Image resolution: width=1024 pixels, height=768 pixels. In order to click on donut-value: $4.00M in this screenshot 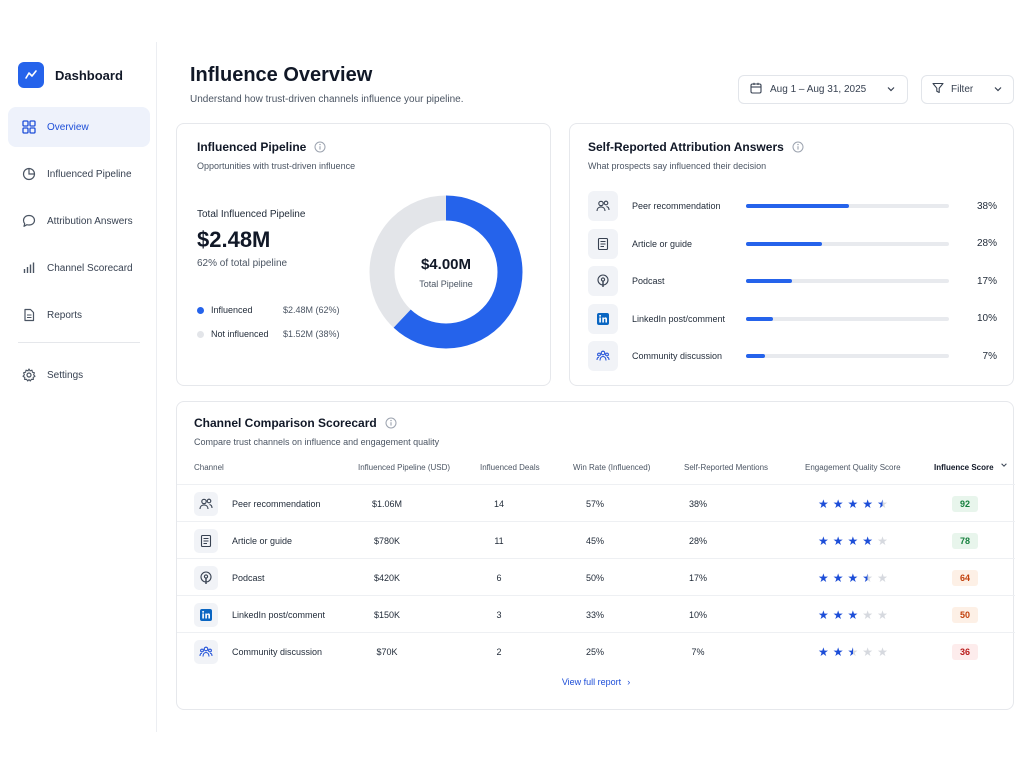, I will do `click(446, 264)`.